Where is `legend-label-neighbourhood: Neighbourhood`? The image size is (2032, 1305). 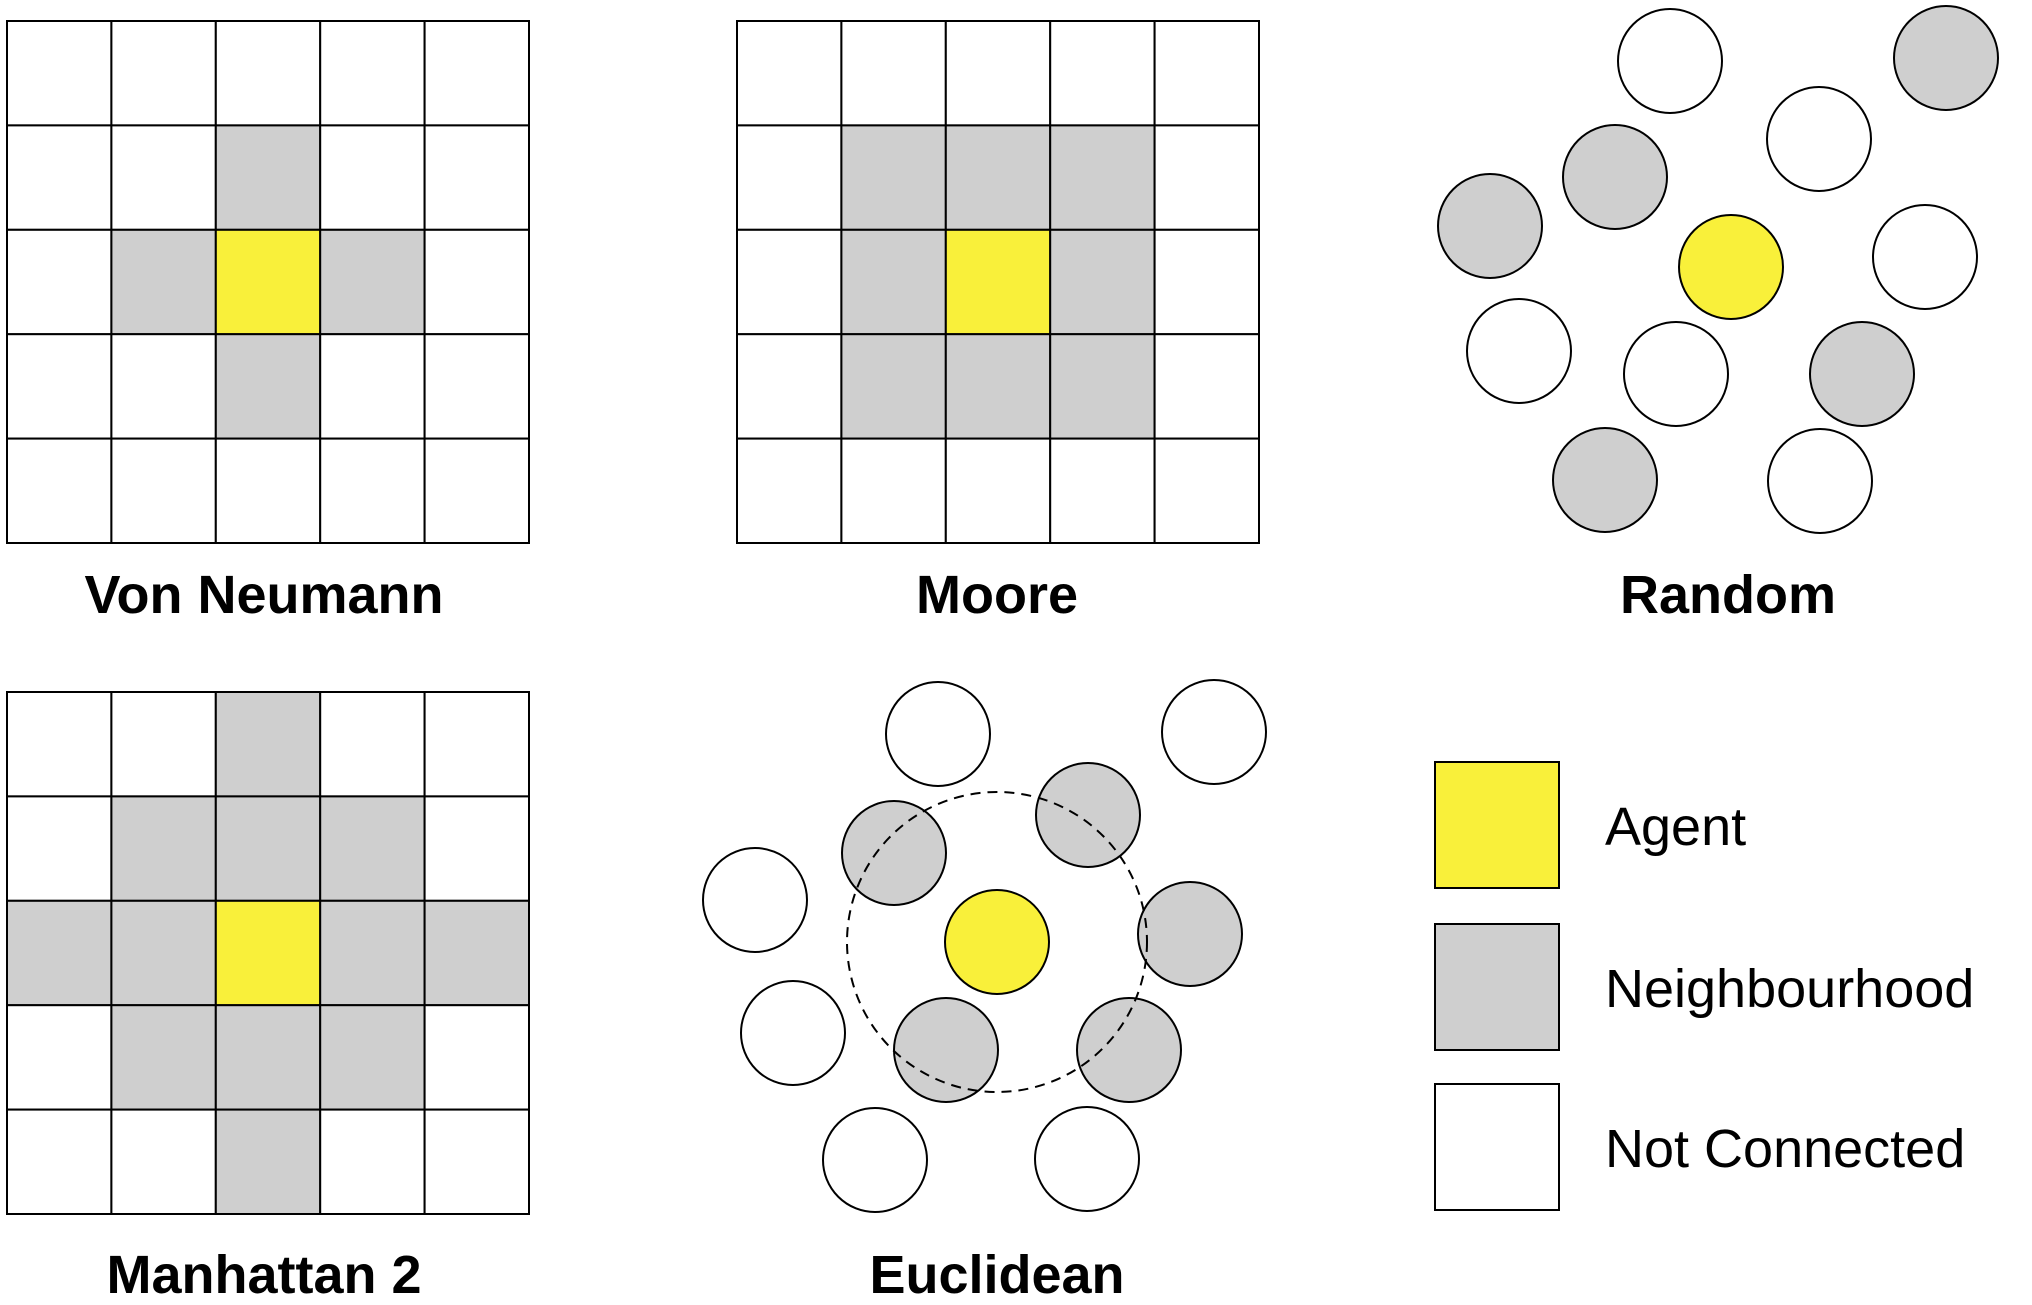 legend-label-neighbourhood: Neighbourhood is located at coordinates (1789, 989).